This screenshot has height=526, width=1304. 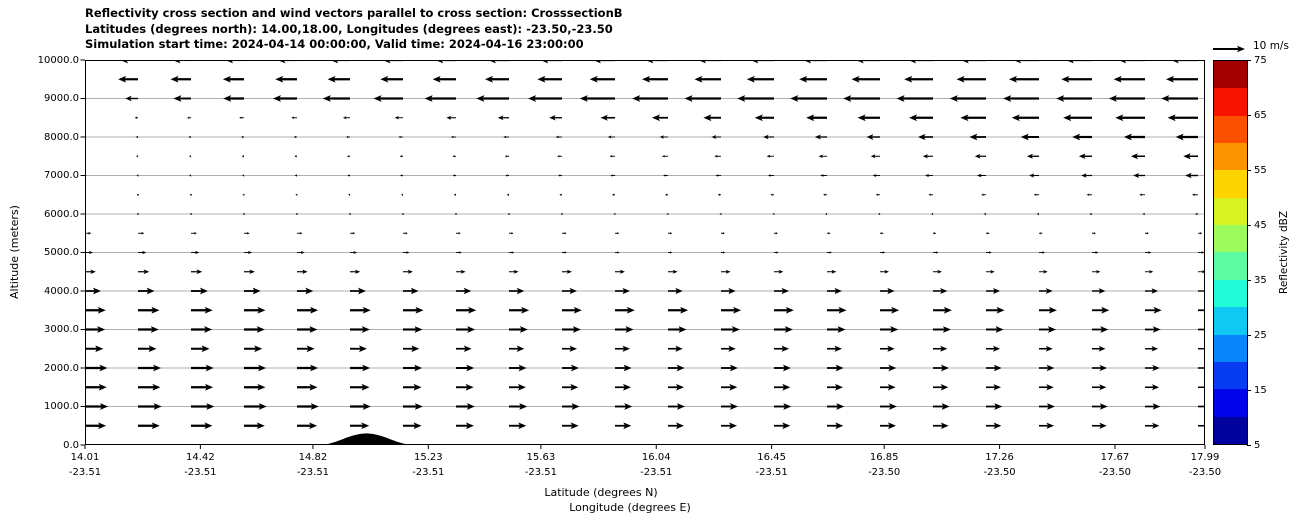 What do you see at coordinates (771, 457) in the screenshot?
I see `x-tick-latitude: 16.45` at bounding box center [771, 457].